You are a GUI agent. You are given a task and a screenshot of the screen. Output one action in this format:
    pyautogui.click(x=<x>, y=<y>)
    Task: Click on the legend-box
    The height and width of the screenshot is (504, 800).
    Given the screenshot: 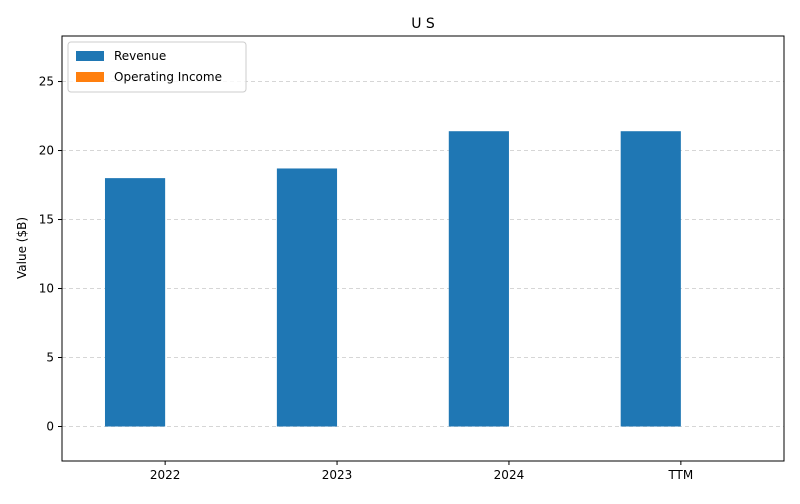 What is the action you would take?
    pyautogui.click(x=157, y=67)
    